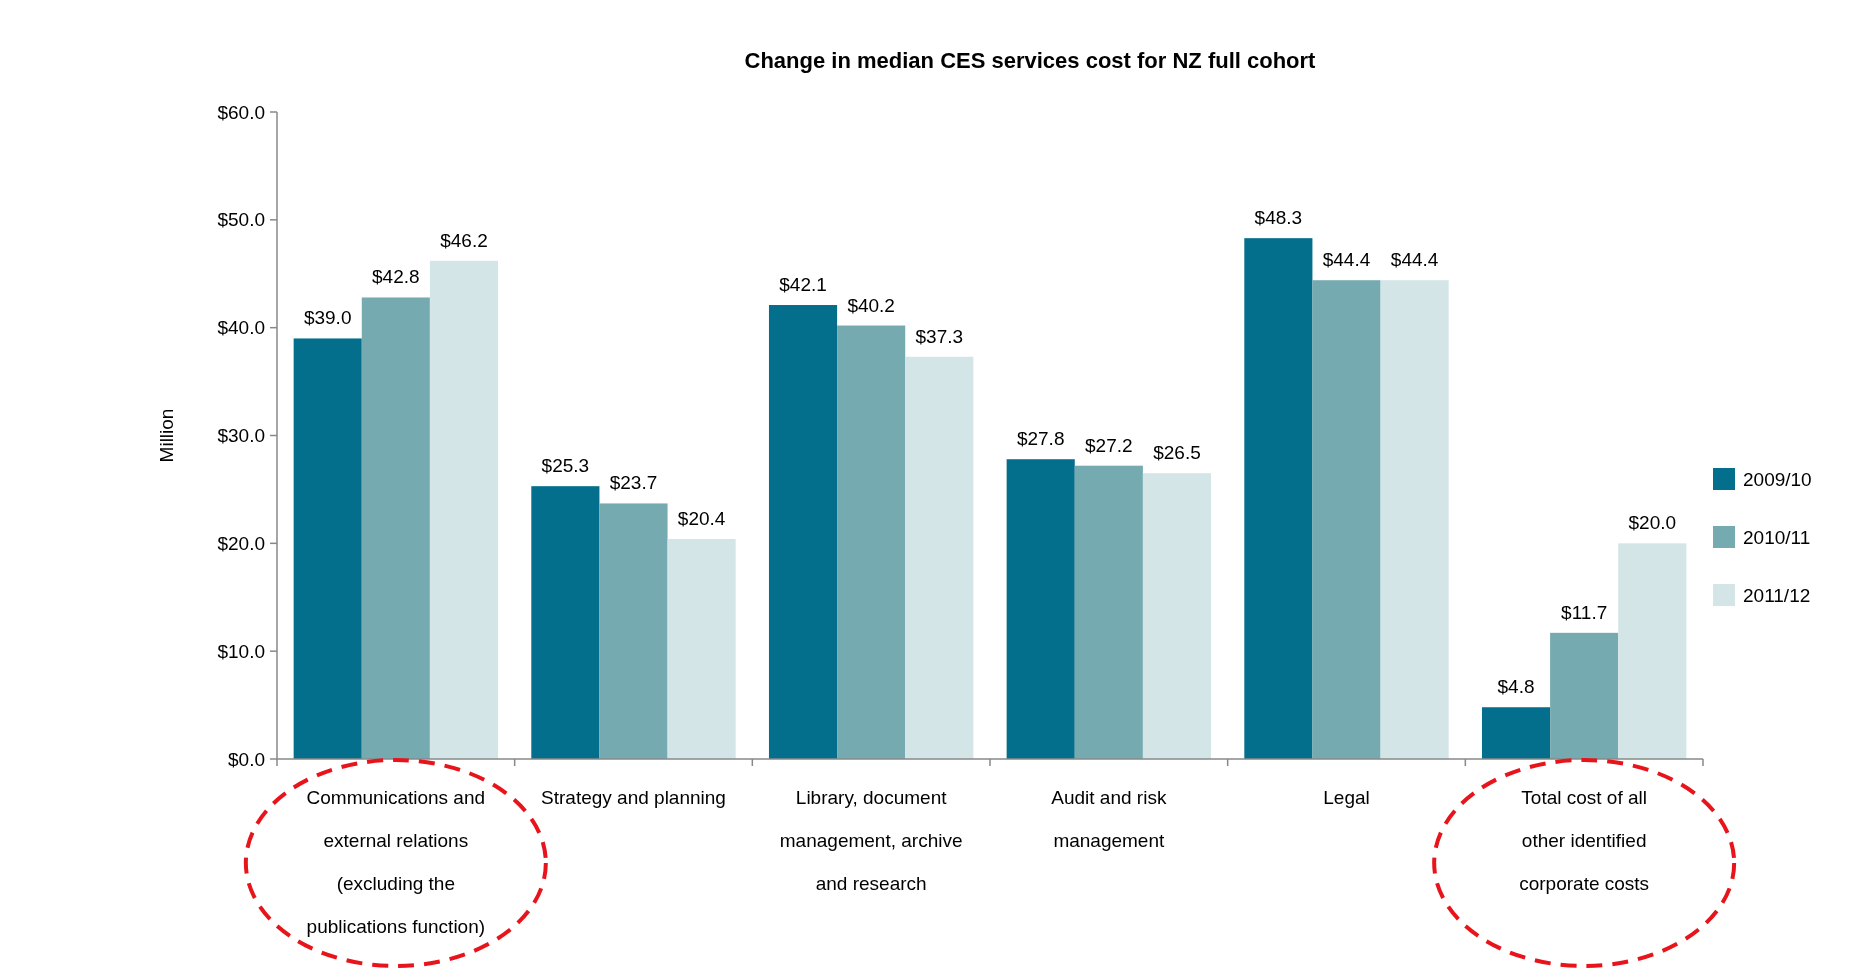 The height and width of the screenshot is (979, 1874). Describe the element at coordinates (1584, 612) in the screenshot. I see `data-label: $11.7` at that location.